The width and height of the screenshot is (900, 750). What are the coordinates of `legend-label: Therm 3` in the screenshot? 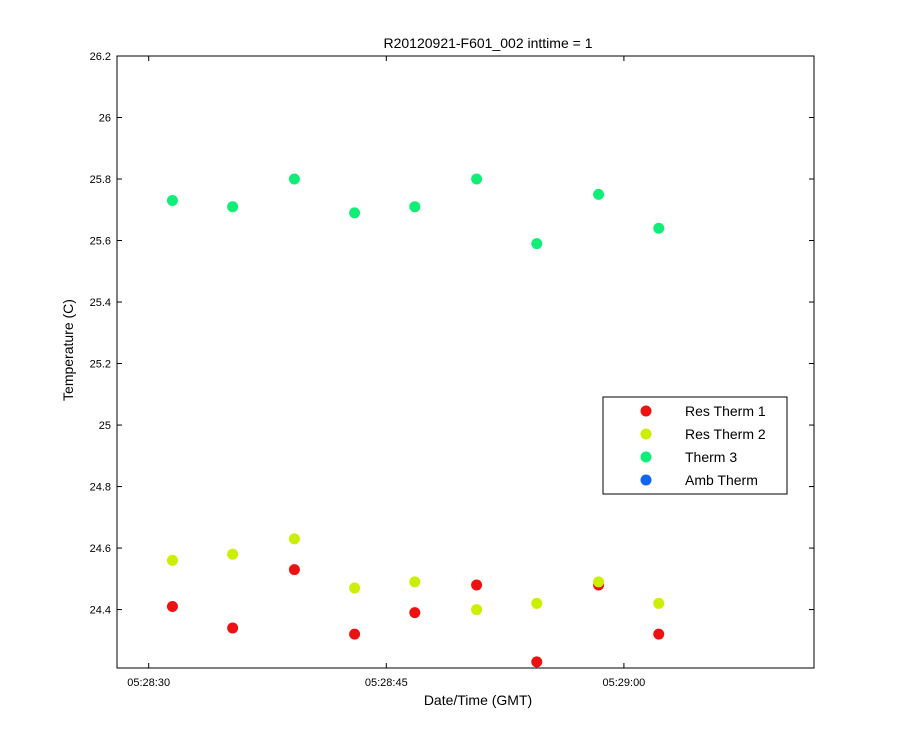 It's located at (711, 457).